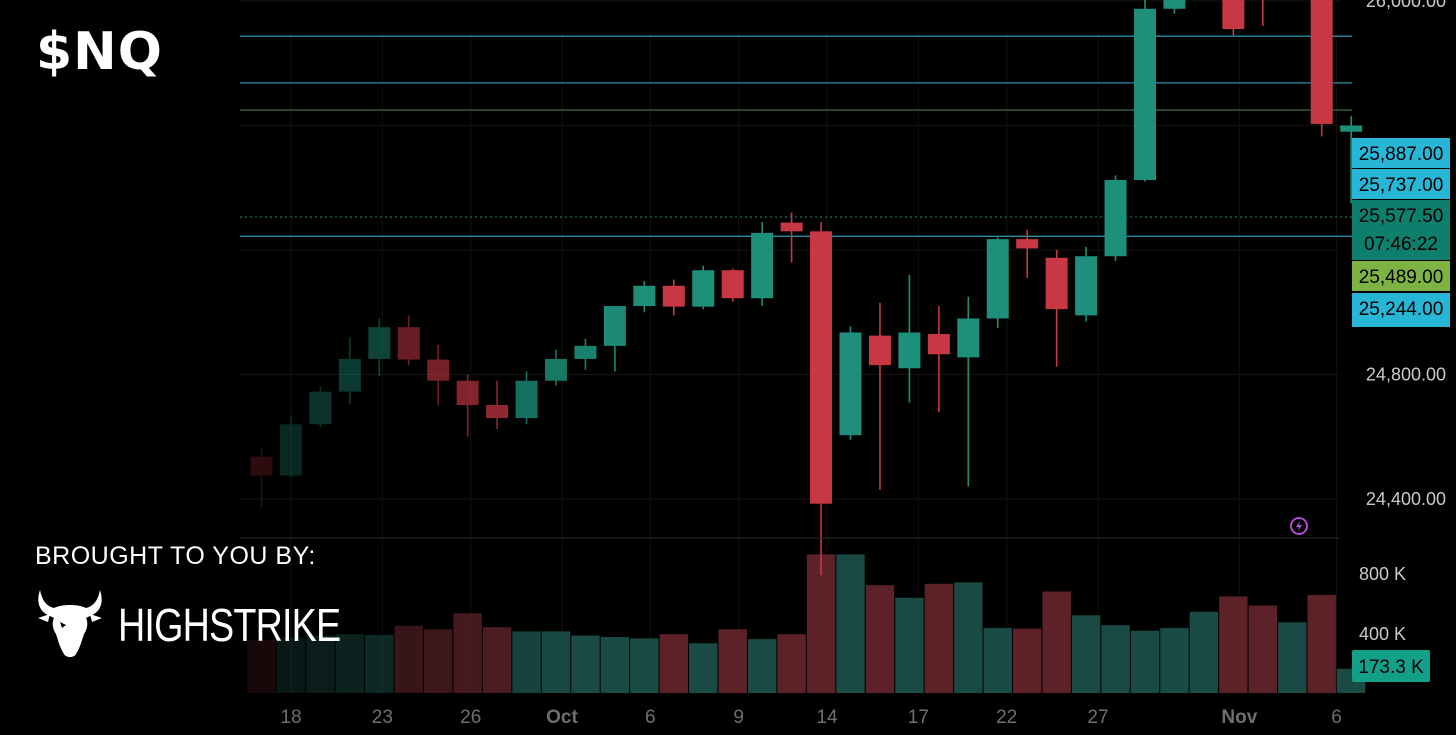  What do you see at coordinates (1299, 526) in the screenshot?
I see `flash-icon` at bounding box center [1299, 526].